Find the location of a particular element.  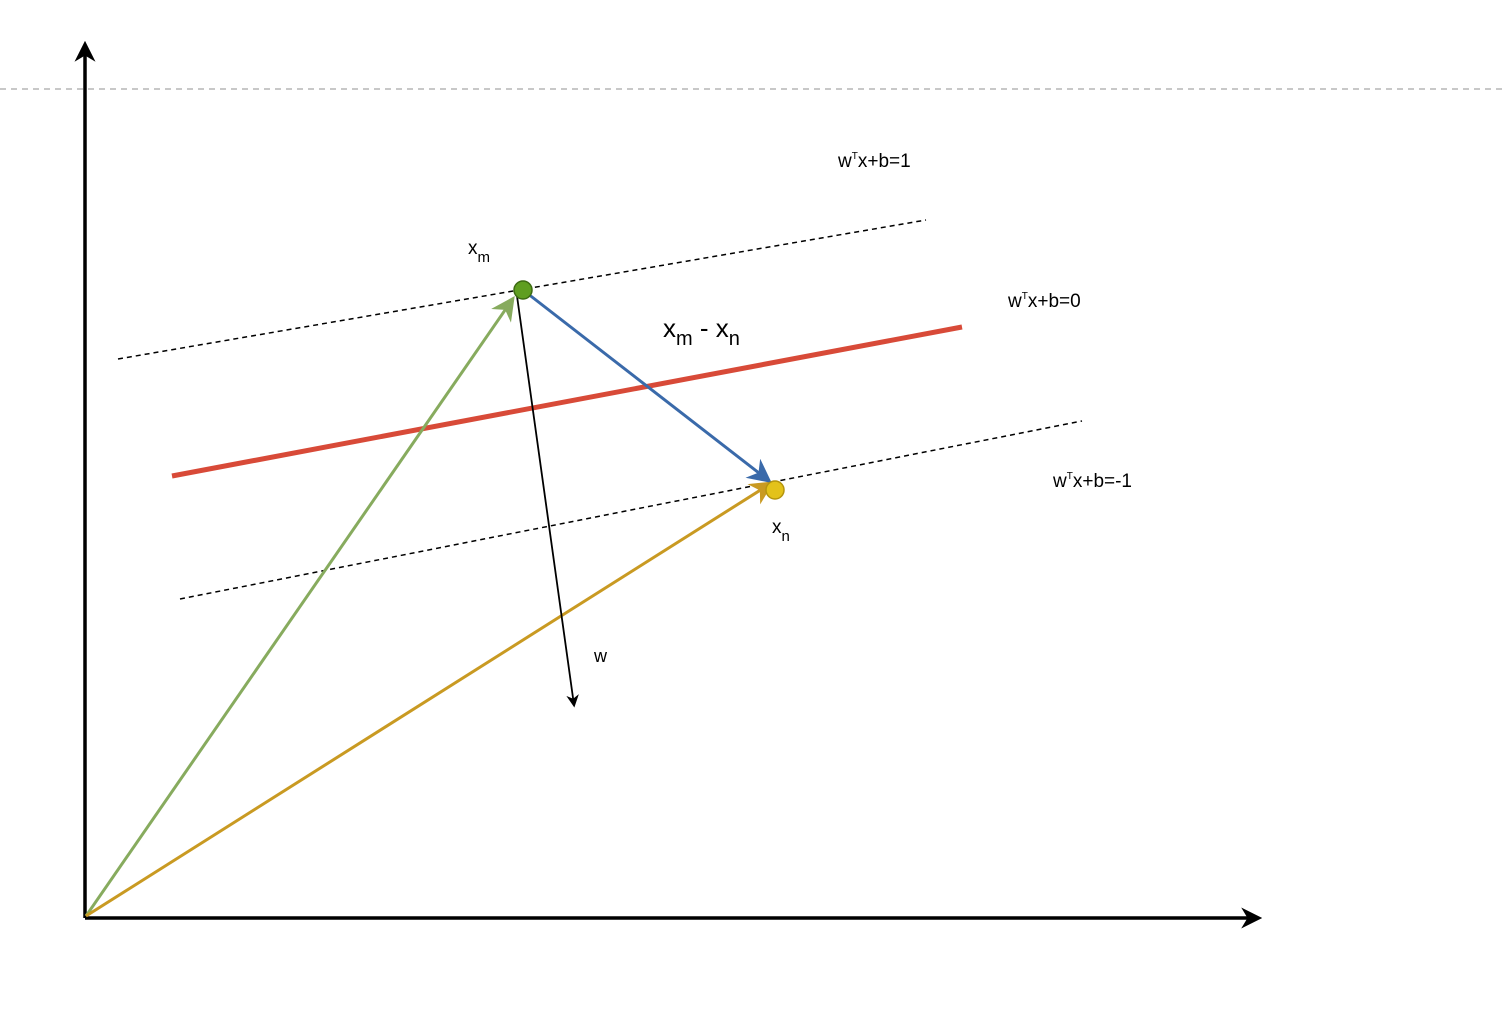

label-plane-negative: wTx+b=-1 is located at coordinates (1092, 481).